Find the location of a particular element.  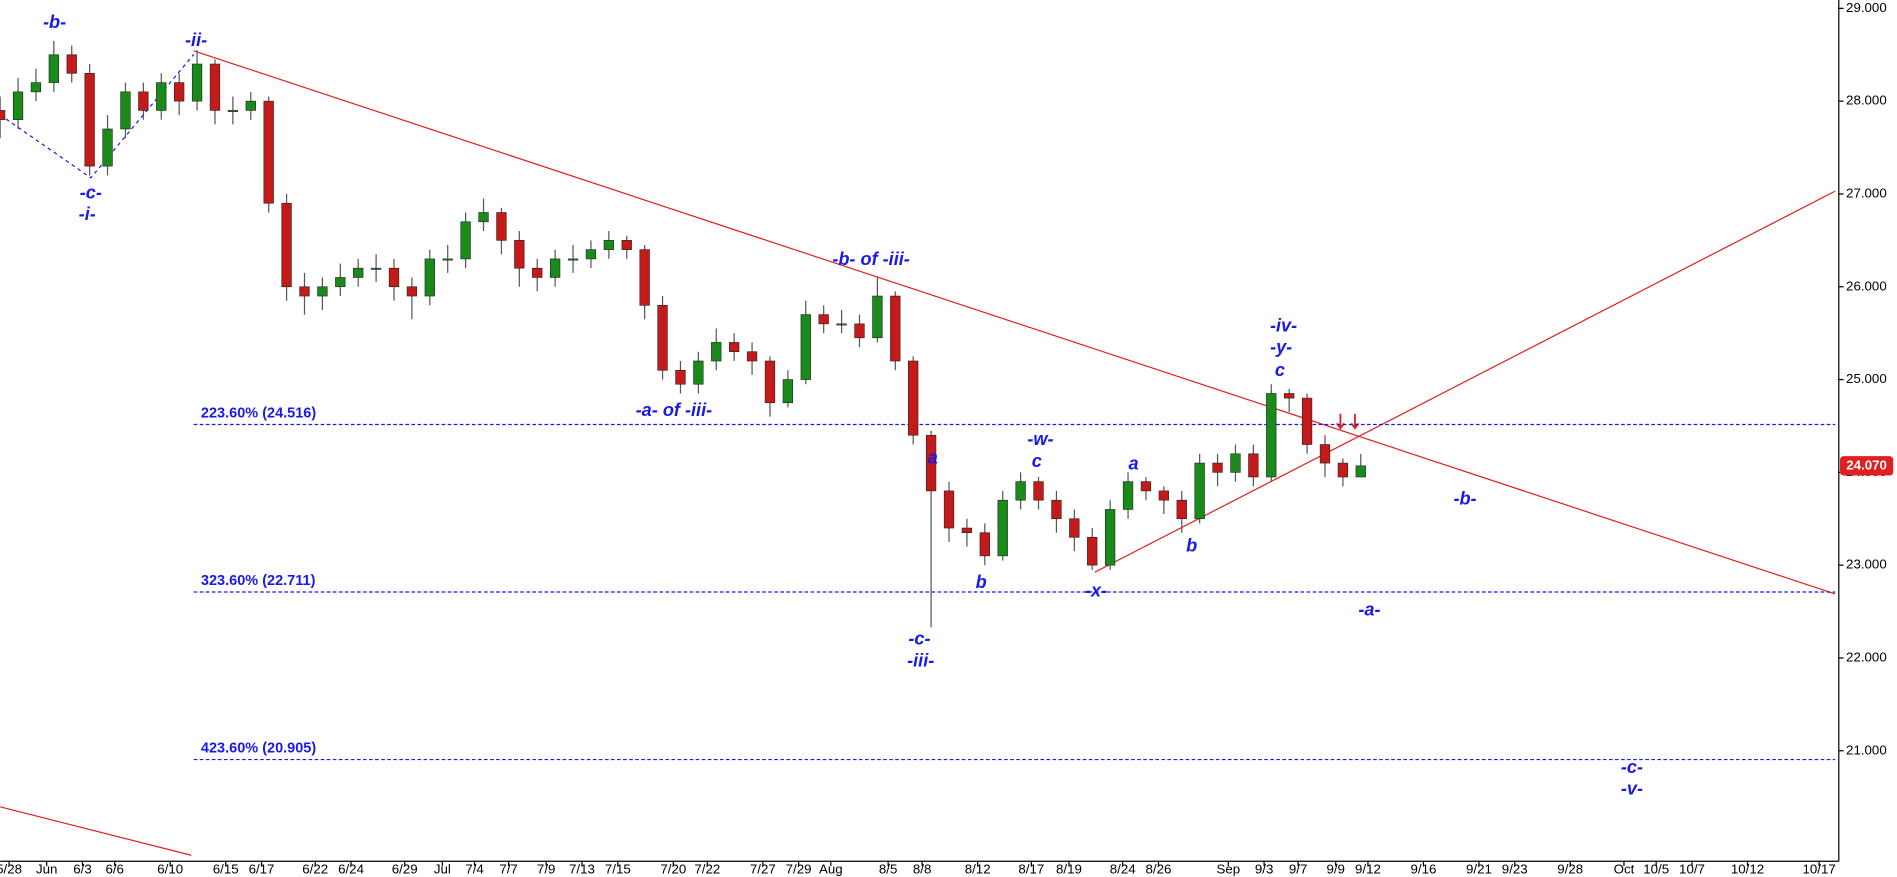

wave-label: -w- is located at coordinates (1040, 439).